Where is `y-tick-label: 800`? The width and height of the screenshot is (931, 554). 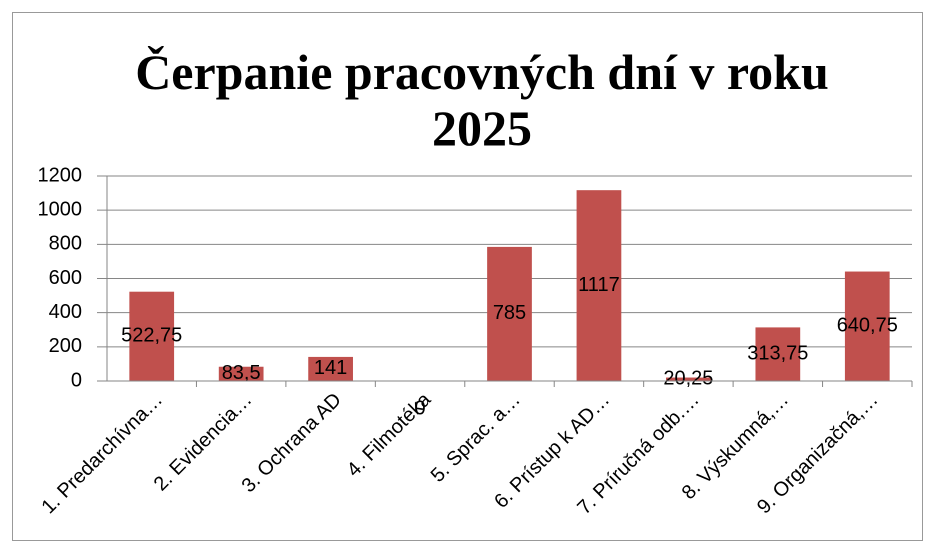 y-tick-label: 800 is located at coordinates (65, 244).